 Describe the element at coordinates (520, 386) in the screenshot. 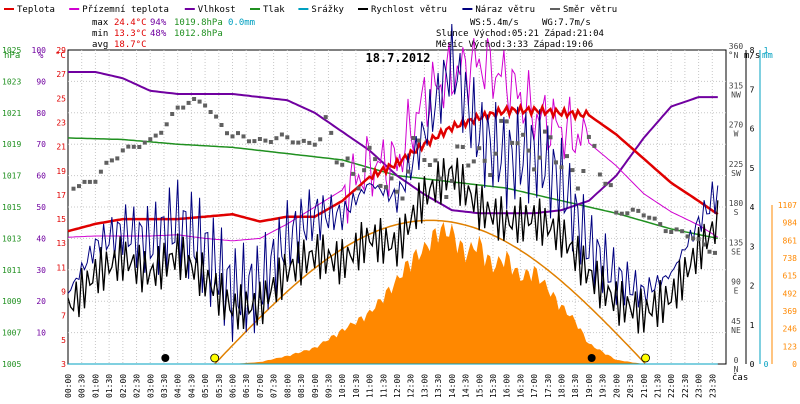

I see `x-tick-label: 16:30` at that location.